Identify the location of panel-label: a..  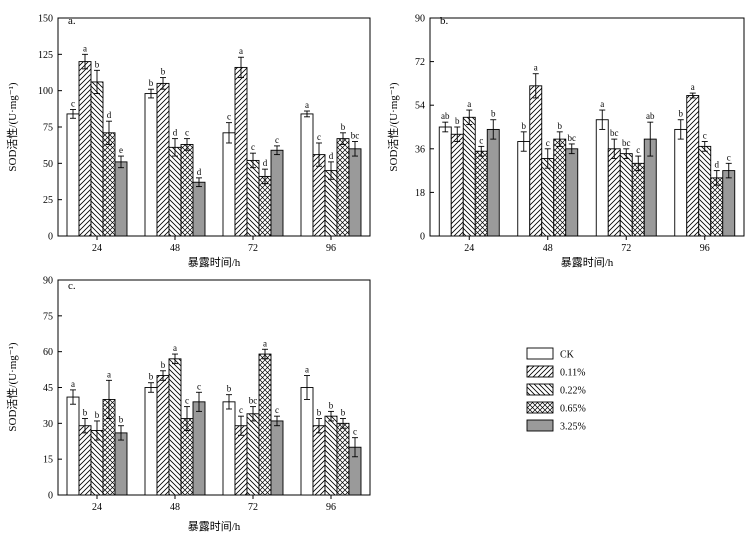
(72, 21).